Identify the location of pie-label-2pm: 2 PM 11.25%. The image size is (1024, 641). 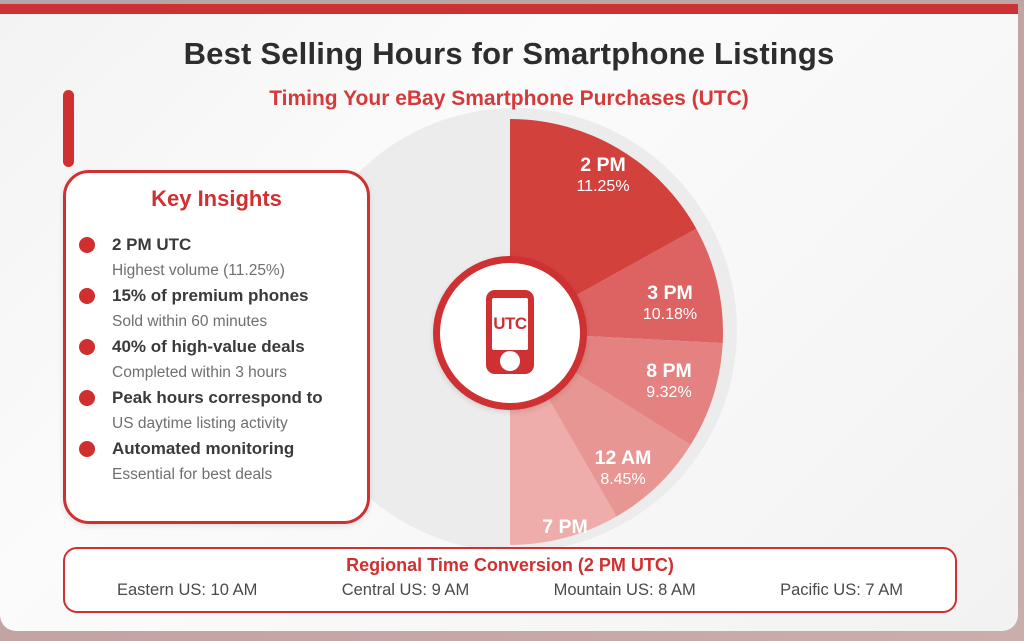
(602, 175).